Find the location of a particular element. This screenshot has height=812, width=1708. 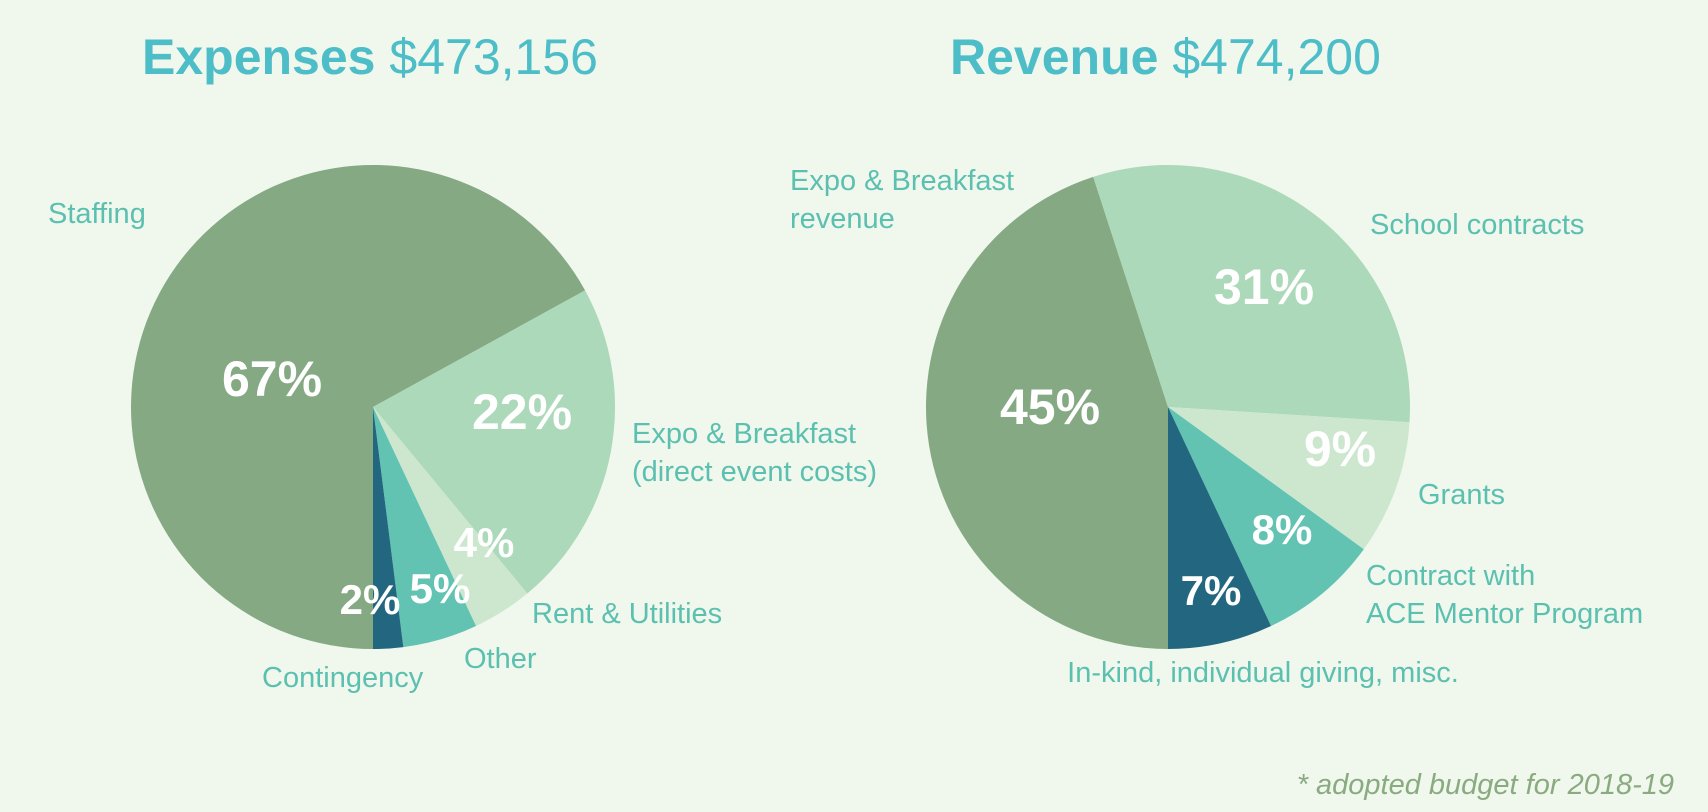

slice-percent-label: 7% is located at coordinates (1211, 590).